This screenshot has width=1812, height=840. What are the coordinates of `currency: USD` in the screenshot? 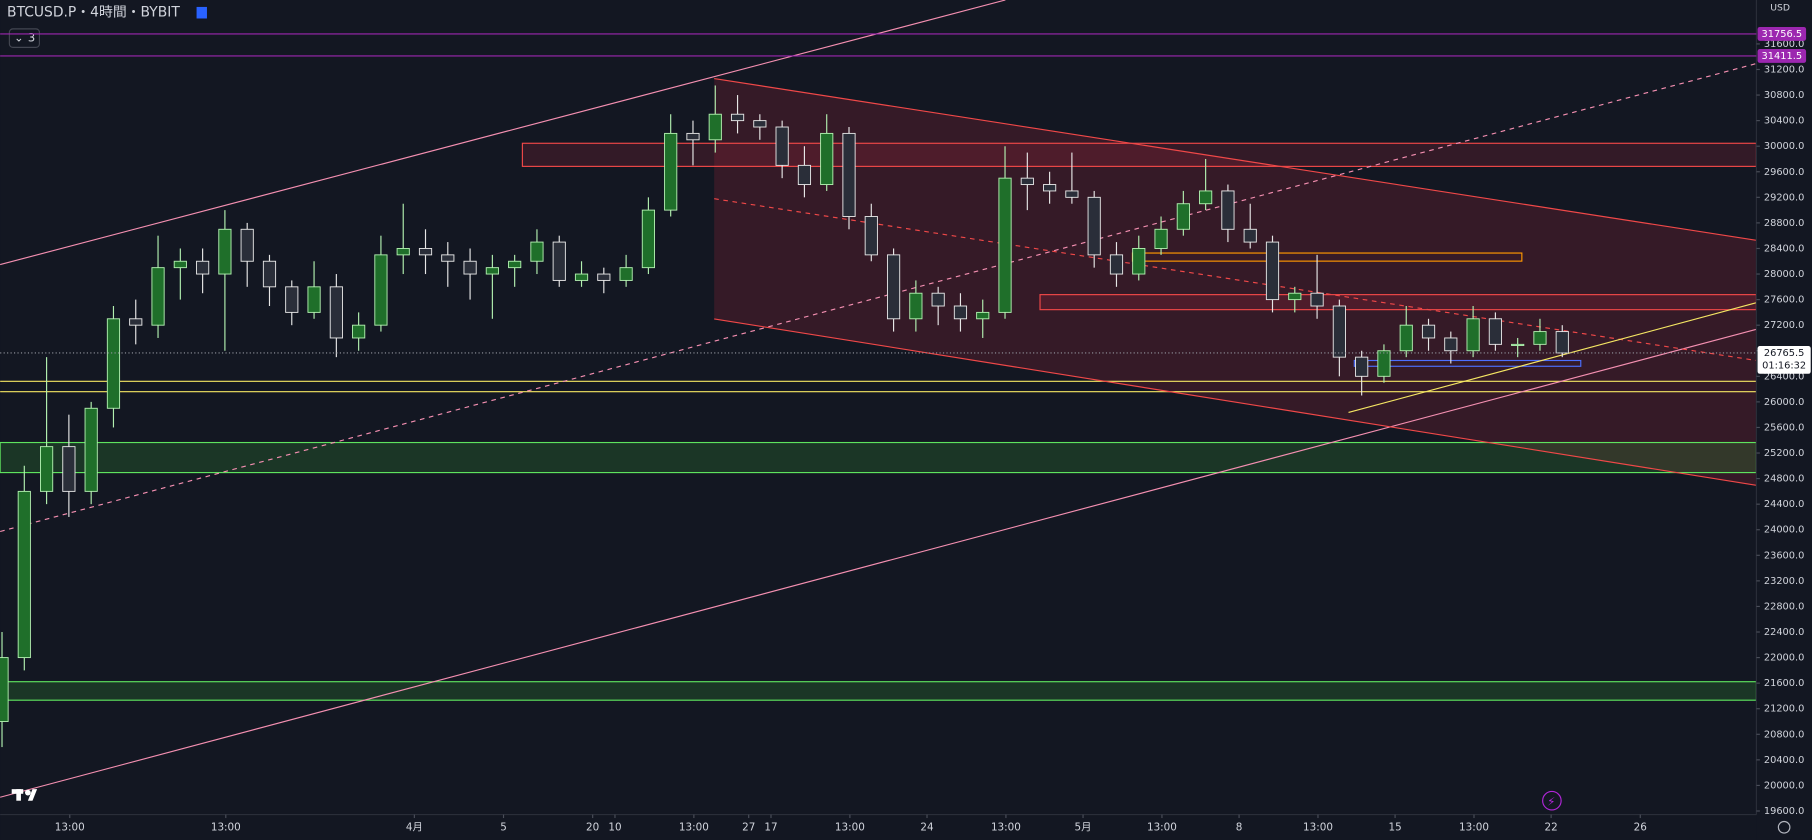 It's located at (1780, 8).